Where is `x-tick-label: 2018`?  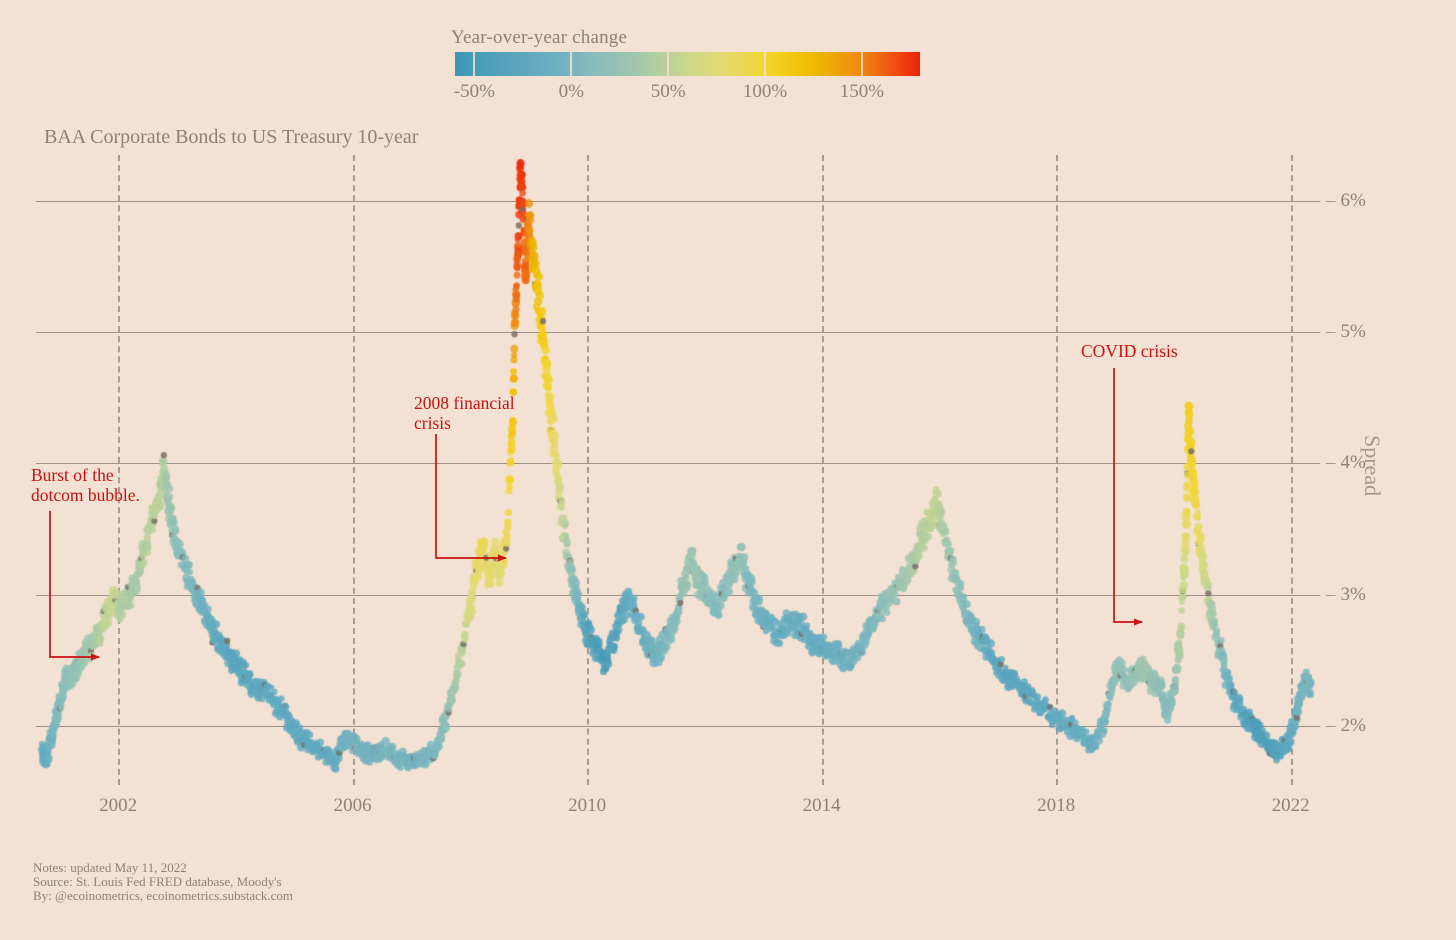
x-tick-label: 2018 is located at coordinates (1056, 805).